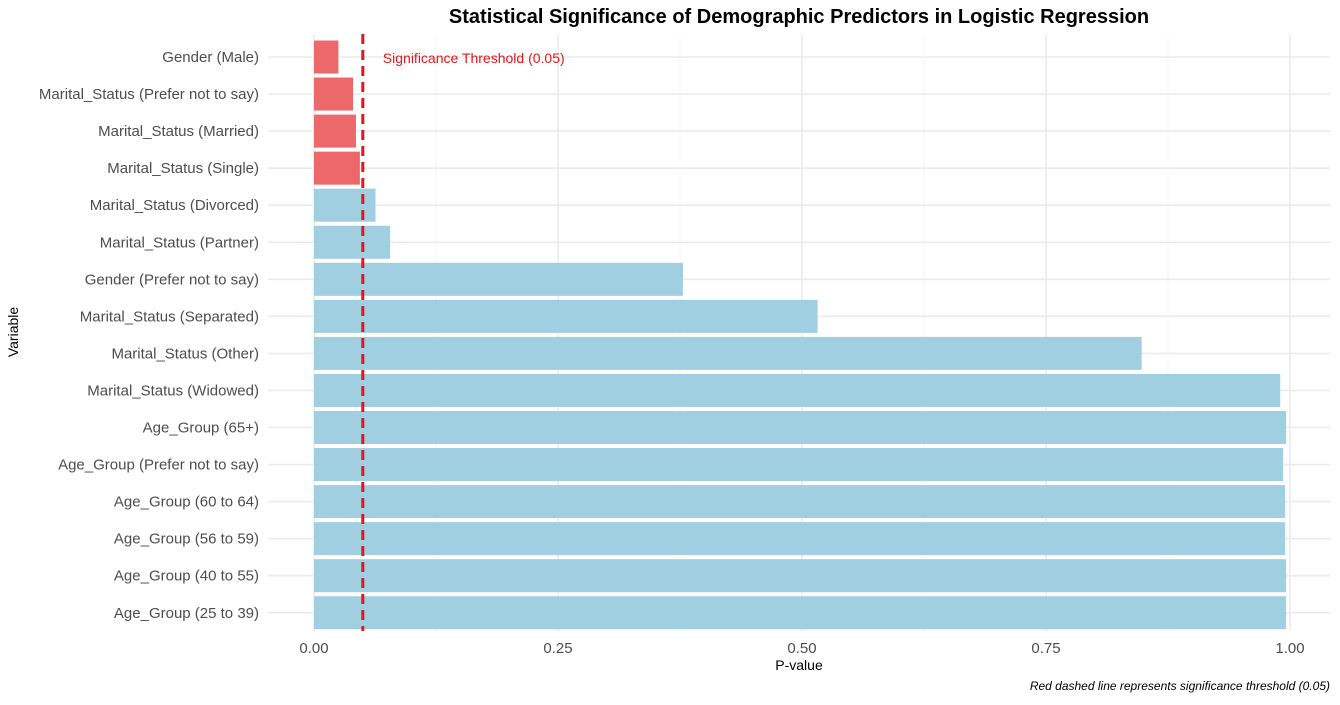  Describe the element at coordinates (186, 613) in the screenshot. I see `y-tick-label: Age_Group (25 to 39)` at that location.